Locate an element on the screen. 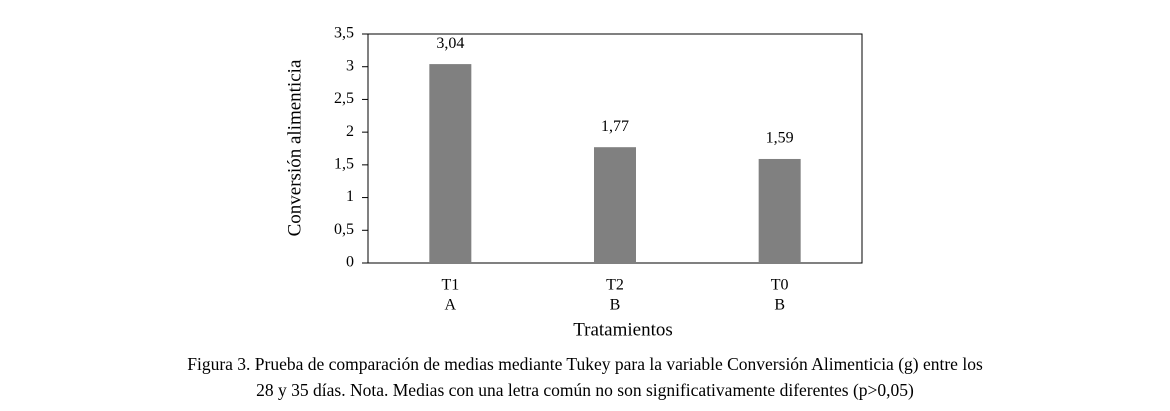 The height and width of the screenshot is (411, 1170). y-tick-label: 2,5 is located at coordinates (344, 98).